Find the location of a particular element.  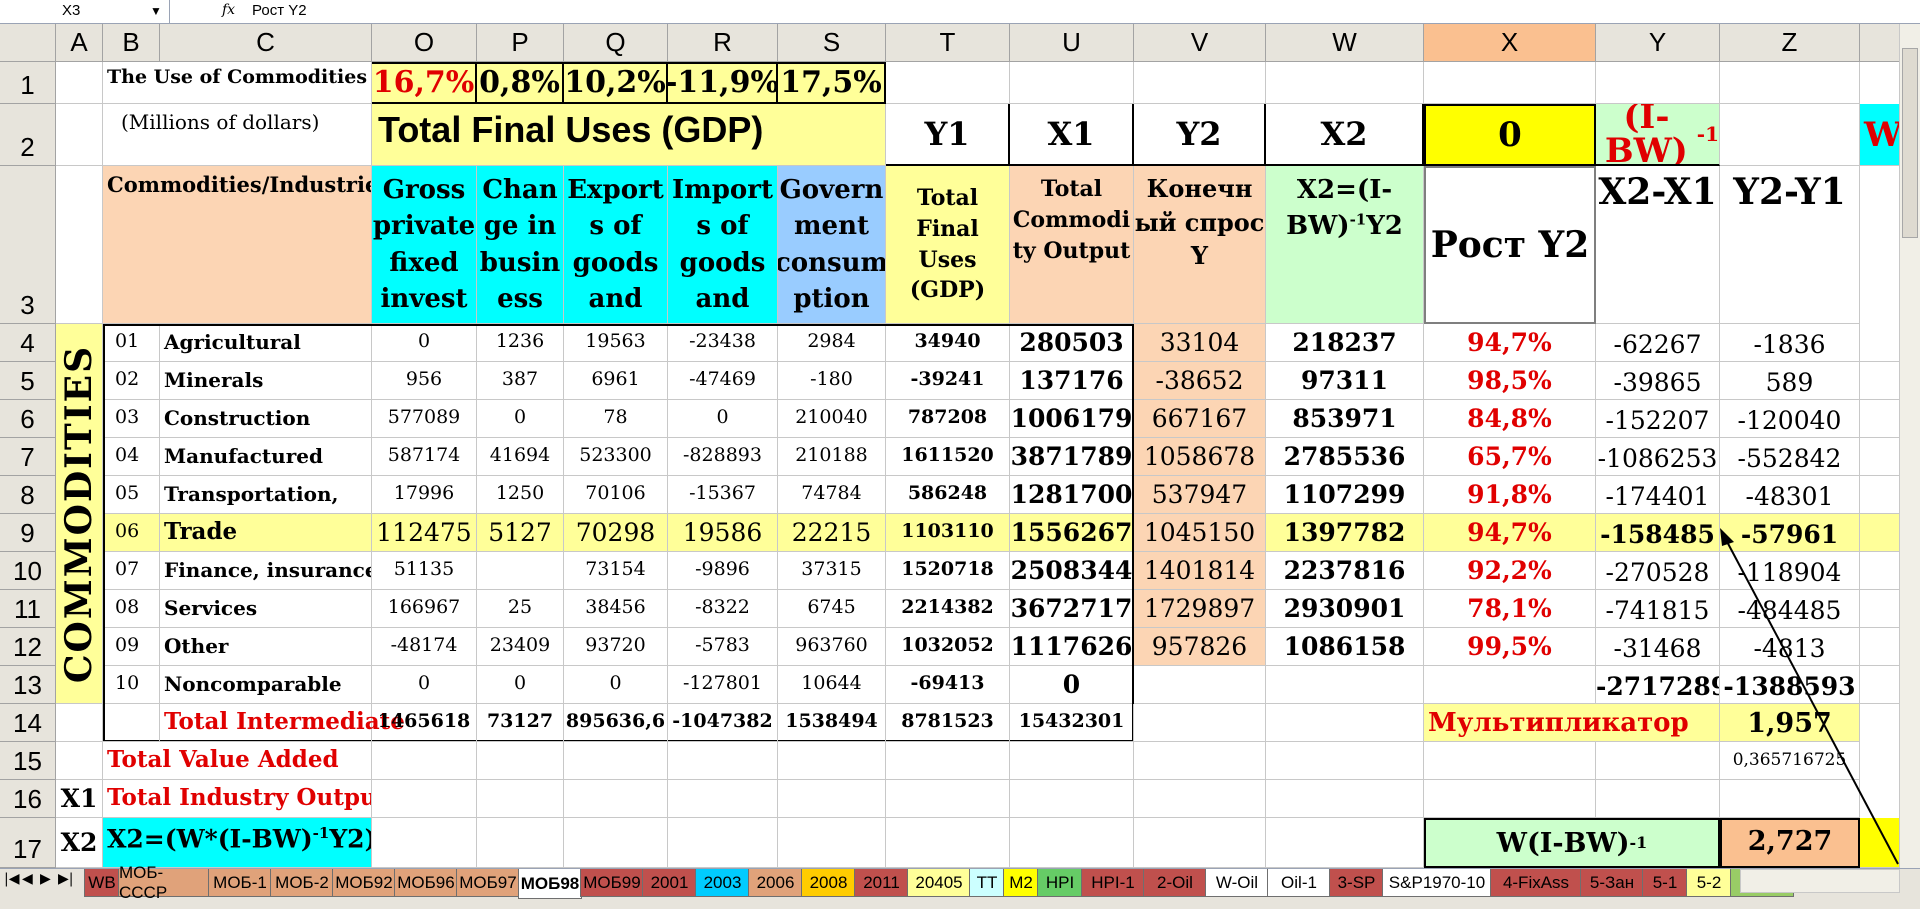

total-final-uses-heading: Total Final Uses (GDP) is located at coordinates (629, 135).